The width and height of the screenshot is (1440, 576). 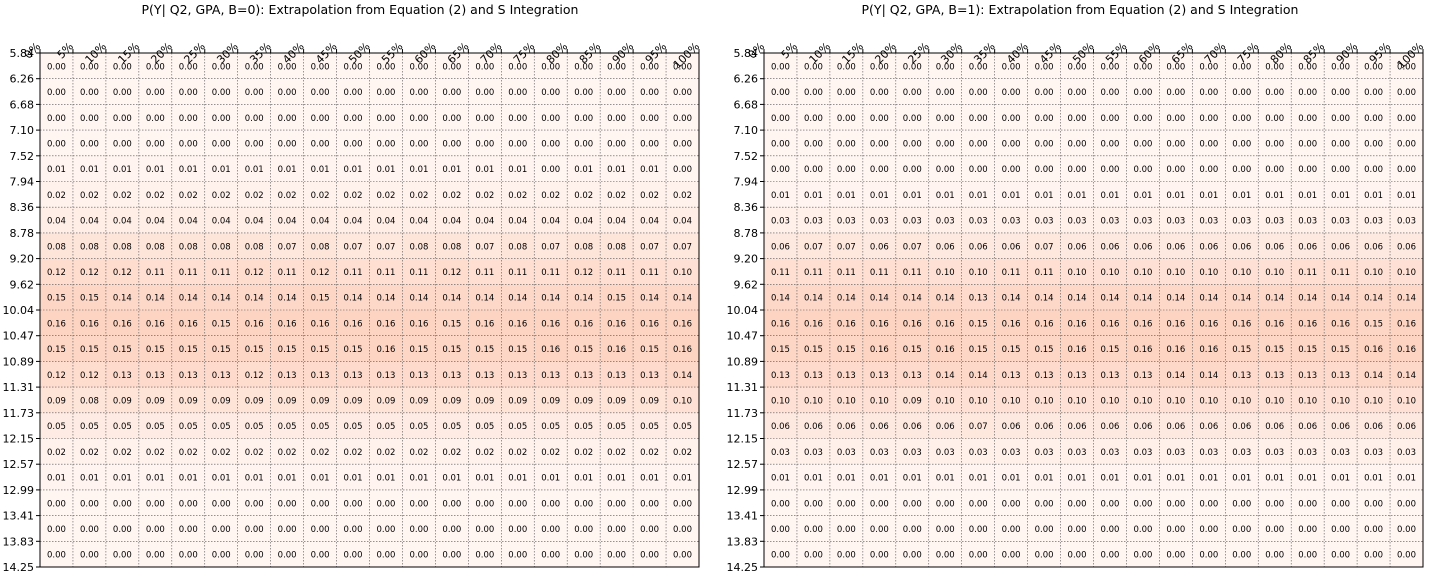 I want to click on y-tick-label: 8.36, so click(x=746, y=207).